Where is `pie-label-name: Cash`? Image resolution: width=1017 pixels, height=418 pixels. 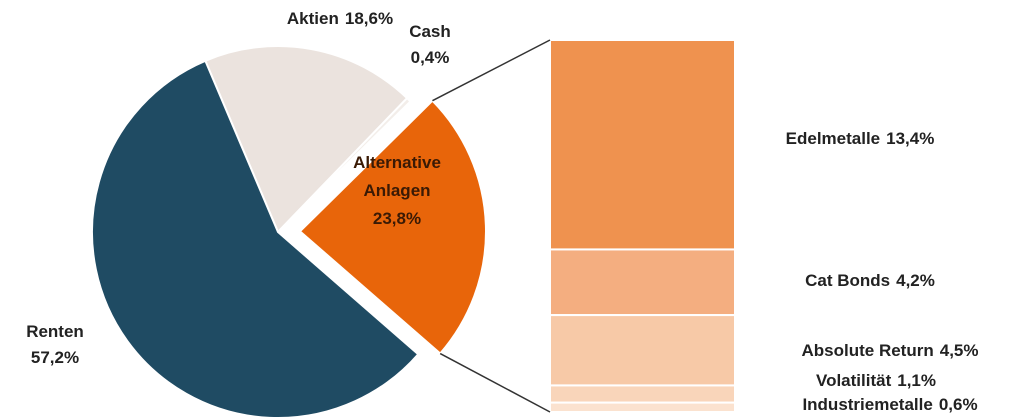 pie-label-name: Cash is located at coordinates (430, 31).